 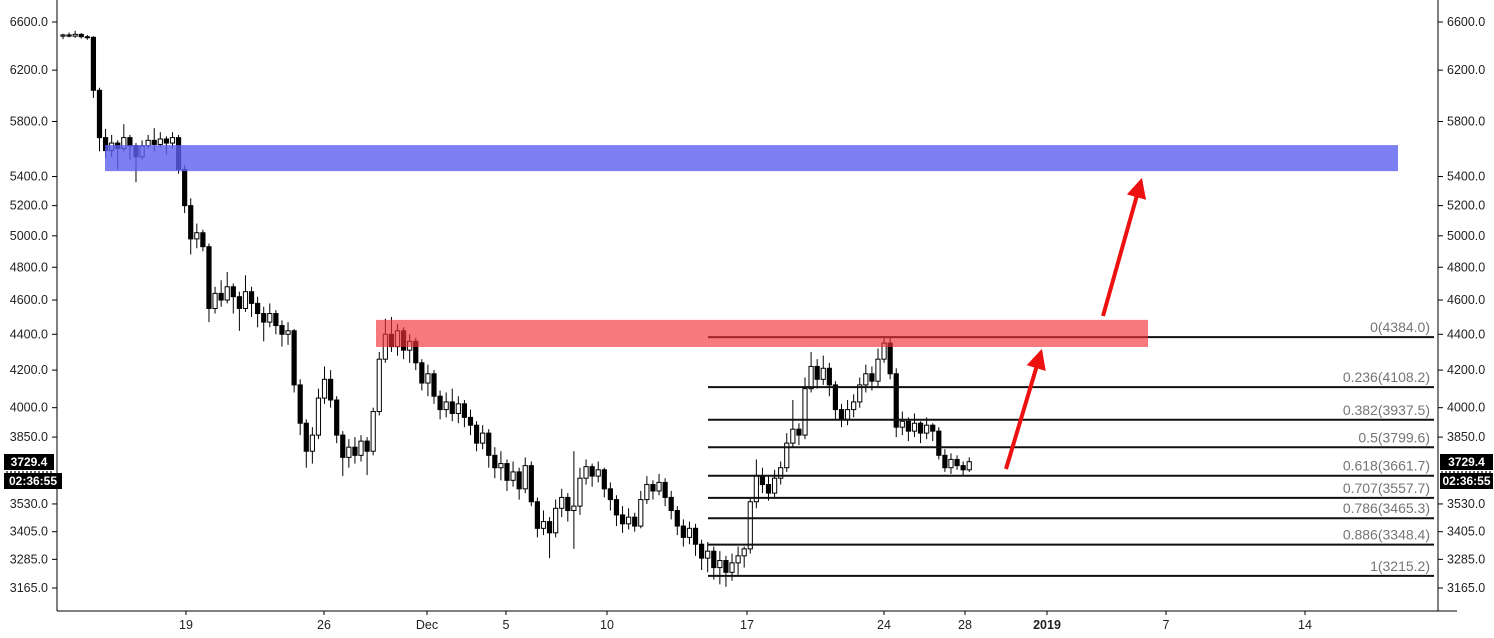 What do you see at coordinates (29, 588) in the screenshot?
I see `y-axis-label-left: 3165.0` at bounding box center [29, 588].